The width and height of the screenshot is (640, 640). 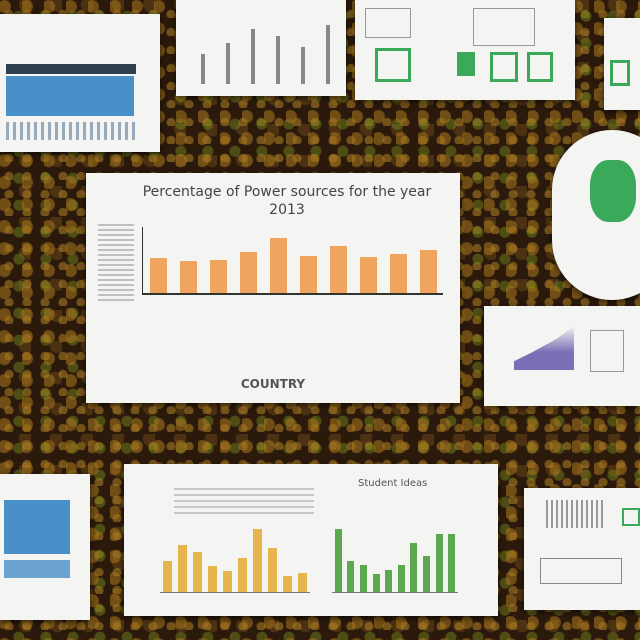 I want to click on diagram-card-top, so click(x=465, y=50).